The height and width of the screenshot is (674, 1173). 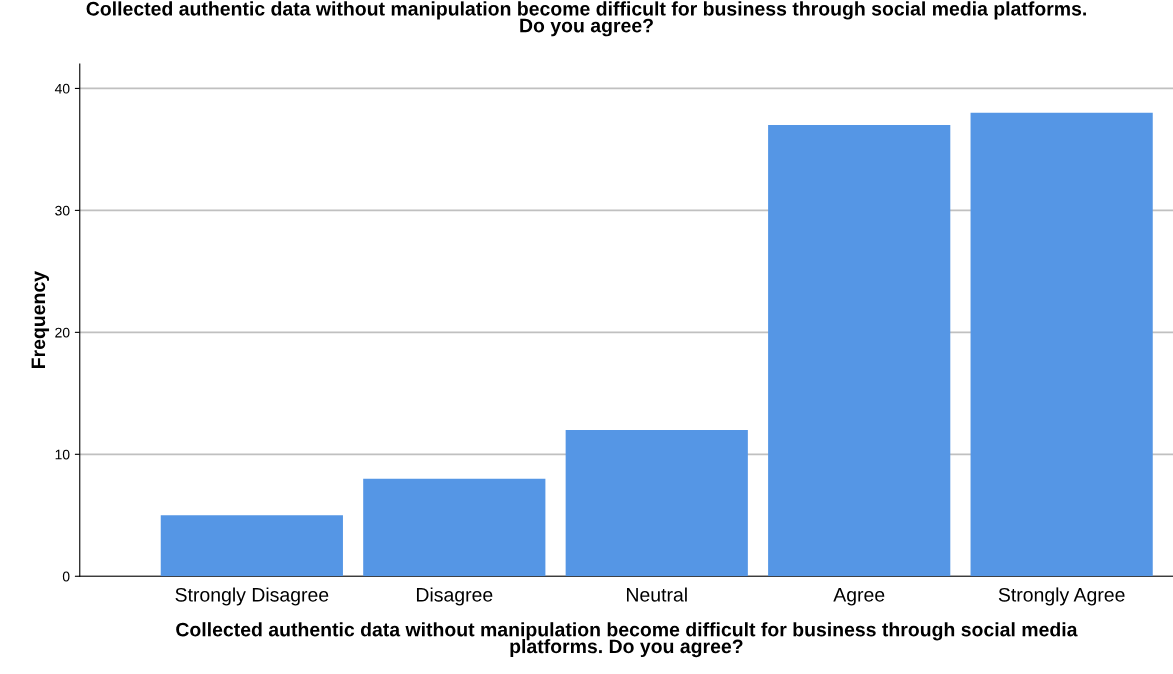 What do you see at coordinates (40, 320) in the screenshot?
I see `y-axis-title: Frequency` at bounding box center [40, 320].